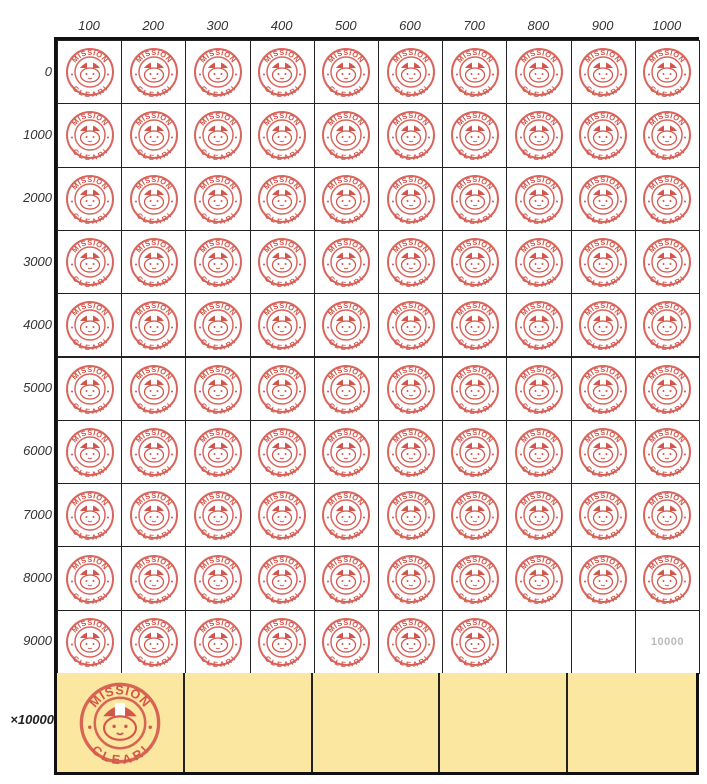  What do you see at coordinates (345, 25) in the screenshot?
I see `column-header: 500` at bounding box center [345, 25].